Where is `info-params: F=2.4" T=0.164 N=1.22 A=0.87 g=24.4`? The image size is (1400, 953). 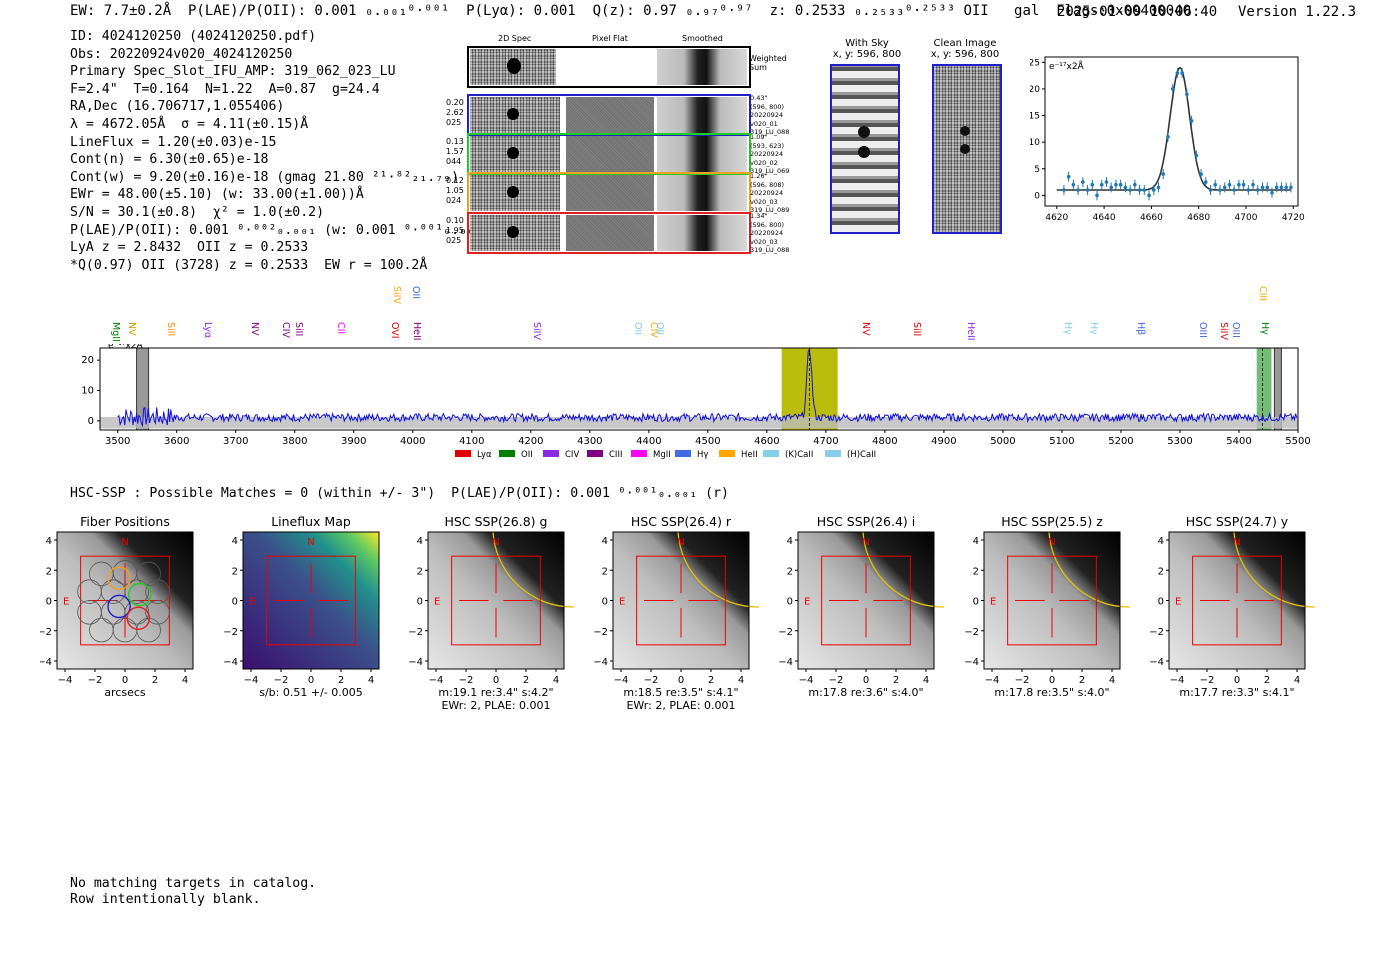 info-params: F=2.4" T=0.164 N=1.22 A=0.87 g=24.4 is located at coordinates (225, 89).